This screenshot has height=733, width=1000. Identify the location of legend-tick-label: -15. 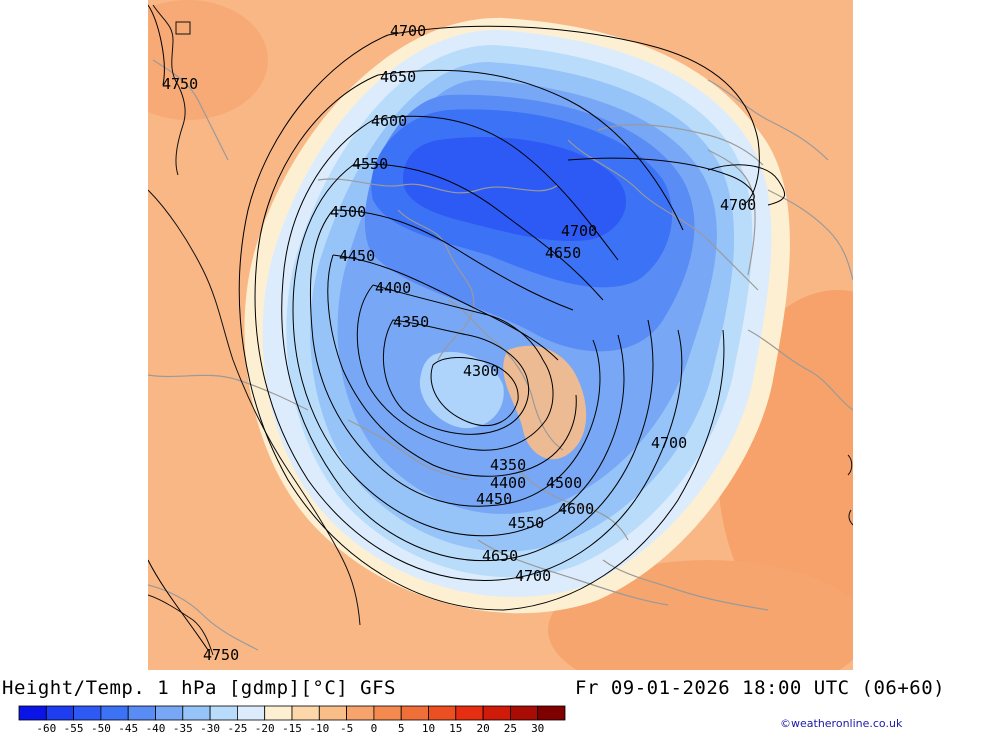
(292, 727).